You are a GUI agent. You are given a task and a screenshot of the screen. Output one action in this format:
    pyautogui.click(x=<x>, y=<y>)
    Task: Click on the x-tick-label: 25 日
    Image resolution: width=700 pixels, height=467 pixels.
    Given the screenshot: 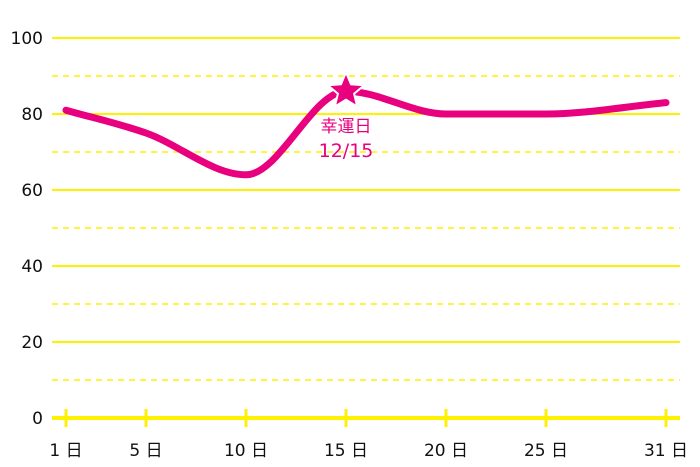 What is the action you would take?
    pyautogui.click(x=546, y=451)
    